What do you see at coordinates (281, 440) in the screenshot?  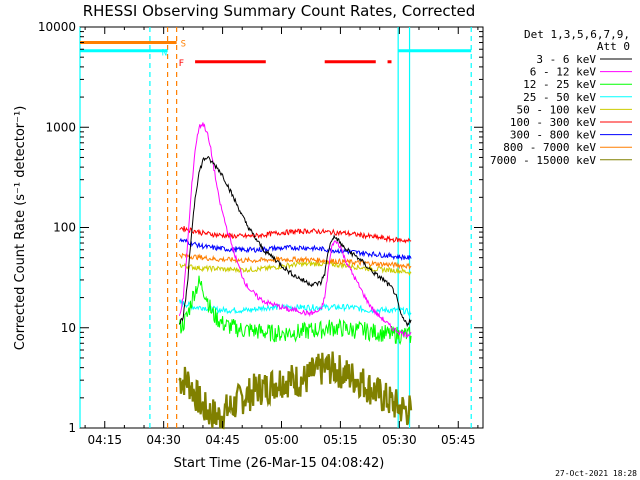 I see `x-tick-label-3: 05:00` at bounding box center [281, 440].